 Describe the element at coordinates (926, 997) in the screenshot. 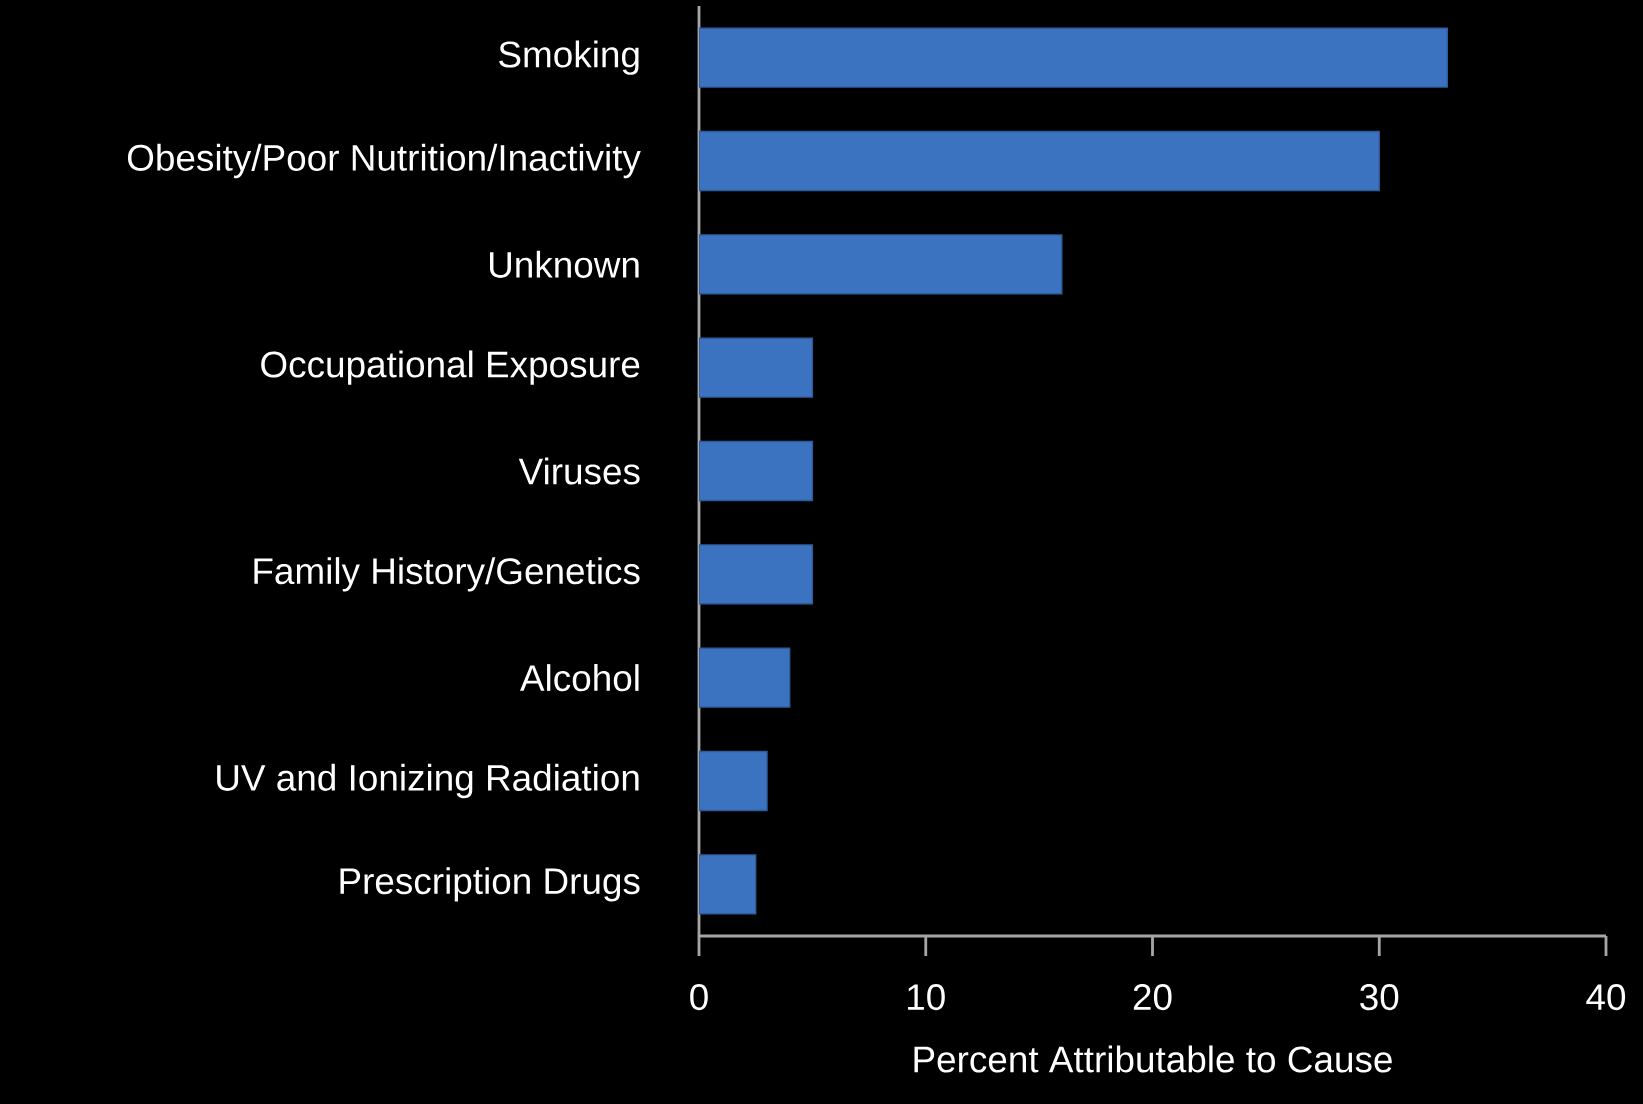

I see `x-tick-label: 10` at that location.